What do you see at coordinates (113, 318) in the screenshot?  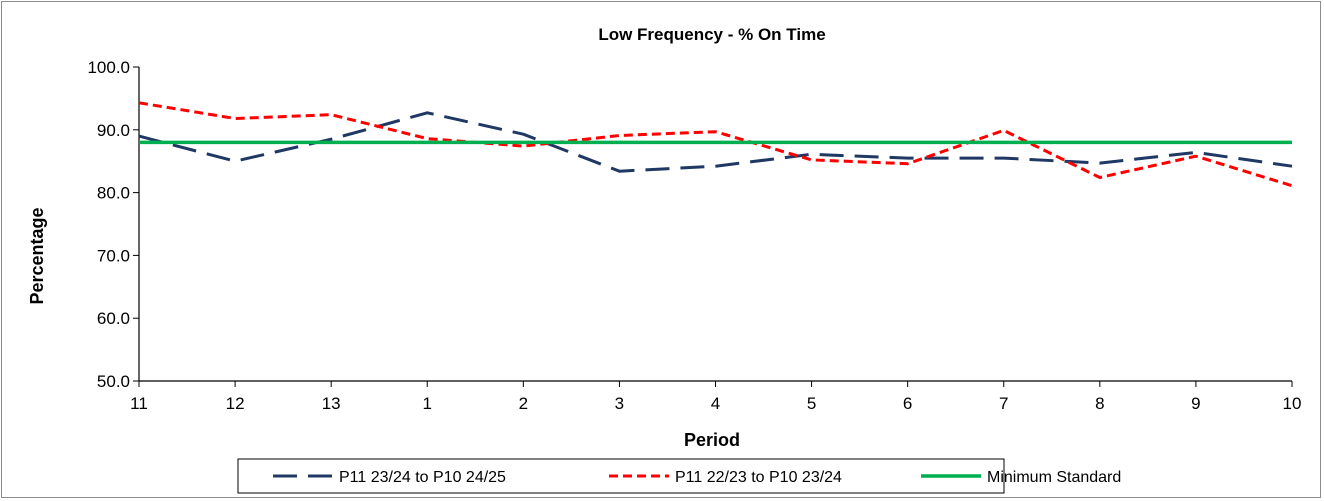 I see `y-tick-label: 60.0` at bounding box center [113, 318].